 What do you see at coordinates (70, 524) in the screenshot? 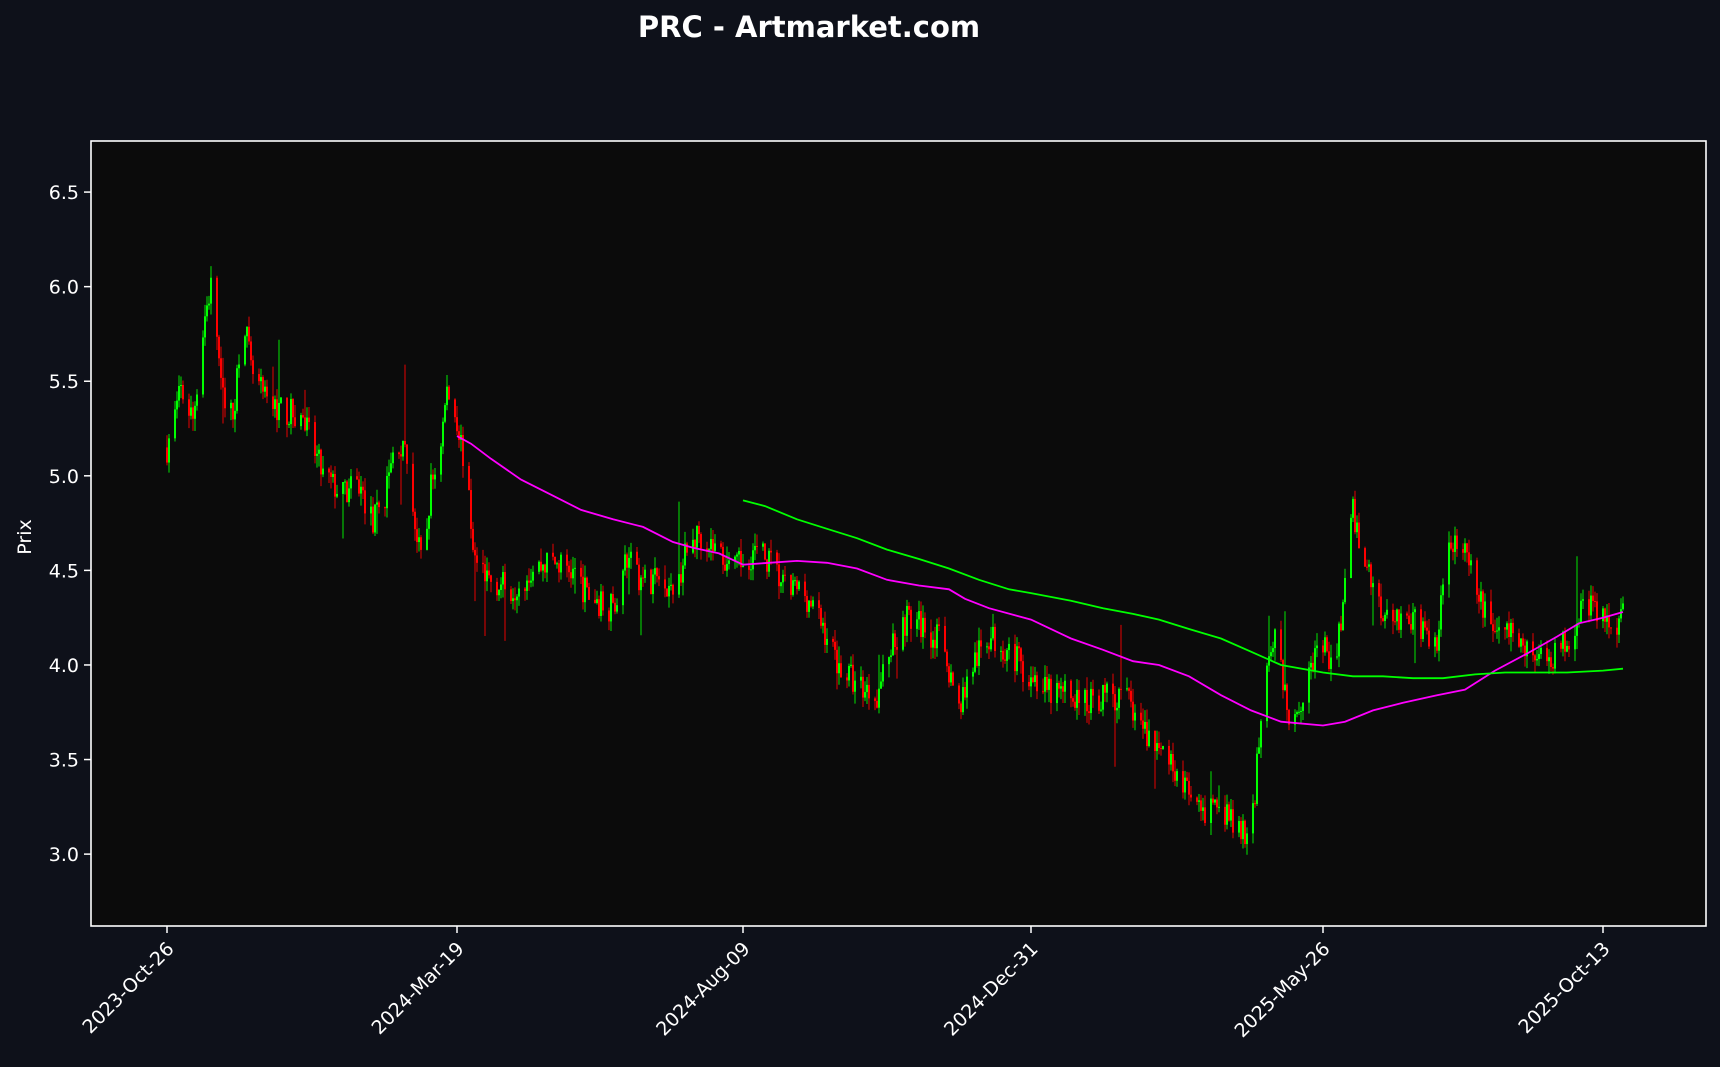
I see `y-axis: 3.0 3.5 4.0 4.5 5.0 5.5 6.0 6.5` at bounding box center [70, 524].